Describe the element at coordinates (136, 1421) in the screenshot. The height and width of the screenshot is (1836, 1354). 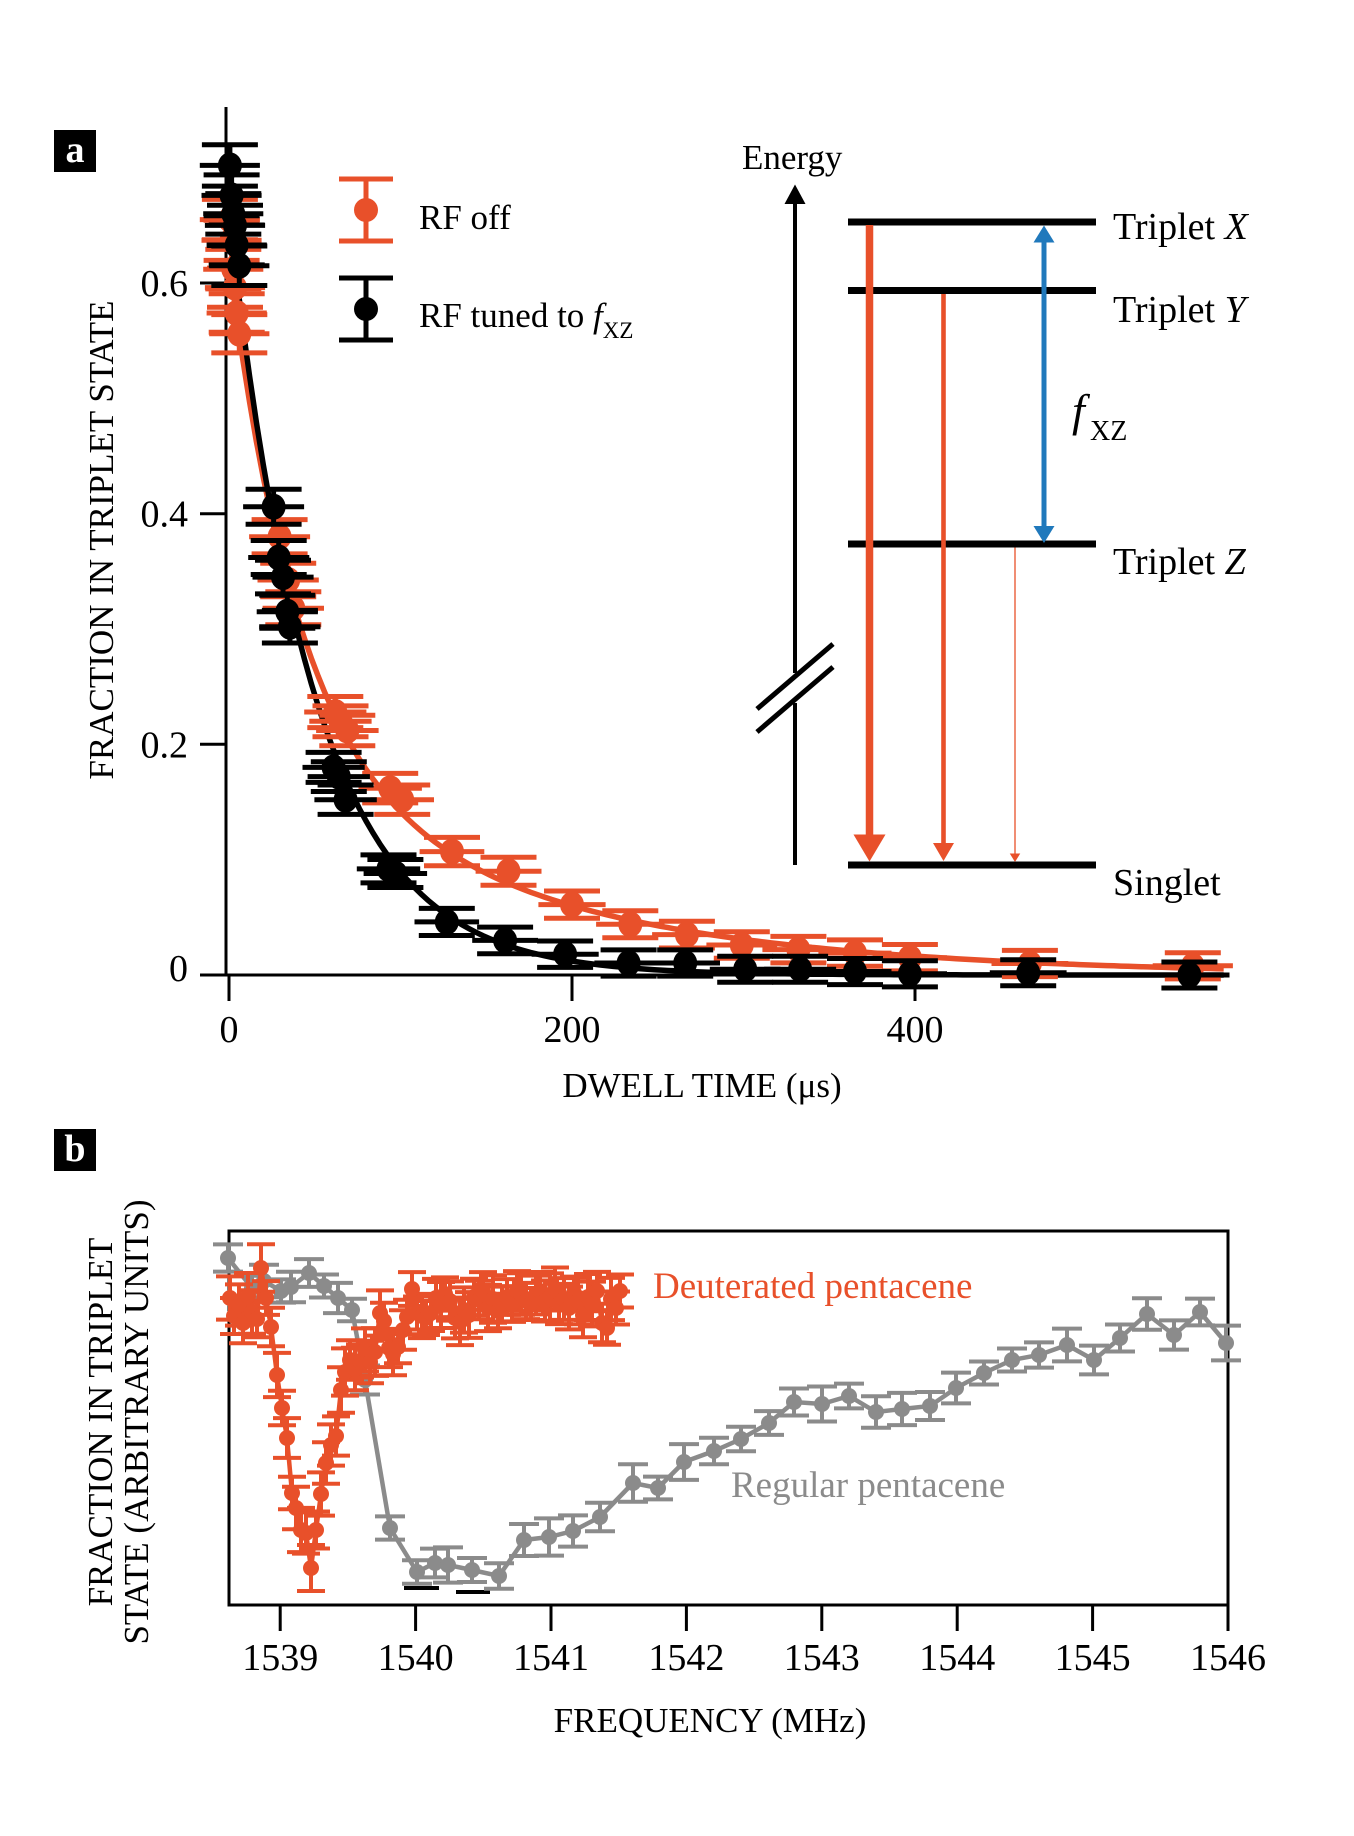
I see `svg-text: STATE (ARBITRARY UNITS)` at that location.